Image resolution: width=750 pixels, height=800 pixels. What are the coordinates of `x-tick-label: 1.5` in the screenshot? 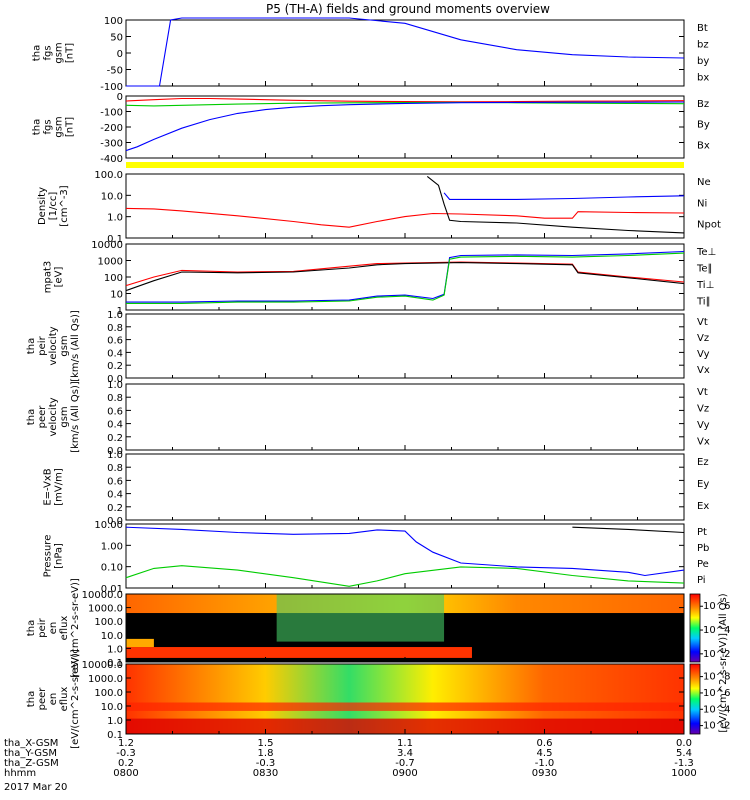 It's located at (266, 743).